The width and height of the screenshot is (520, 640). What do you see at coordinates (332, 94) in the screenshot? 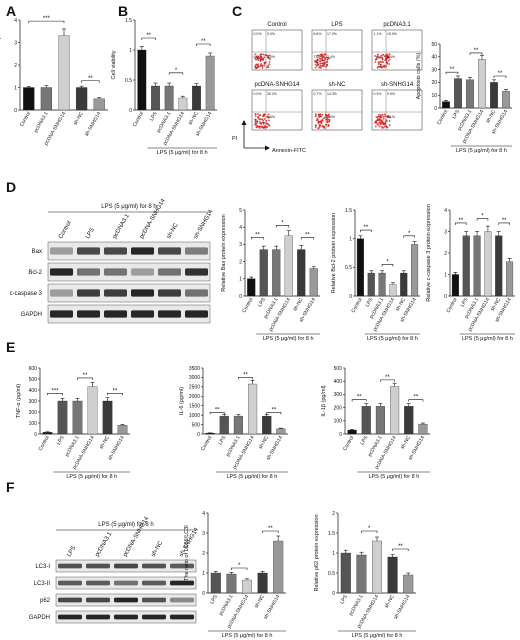
I see `facs-quadrant-value: 14.3%` at bounding box center [332, 94].